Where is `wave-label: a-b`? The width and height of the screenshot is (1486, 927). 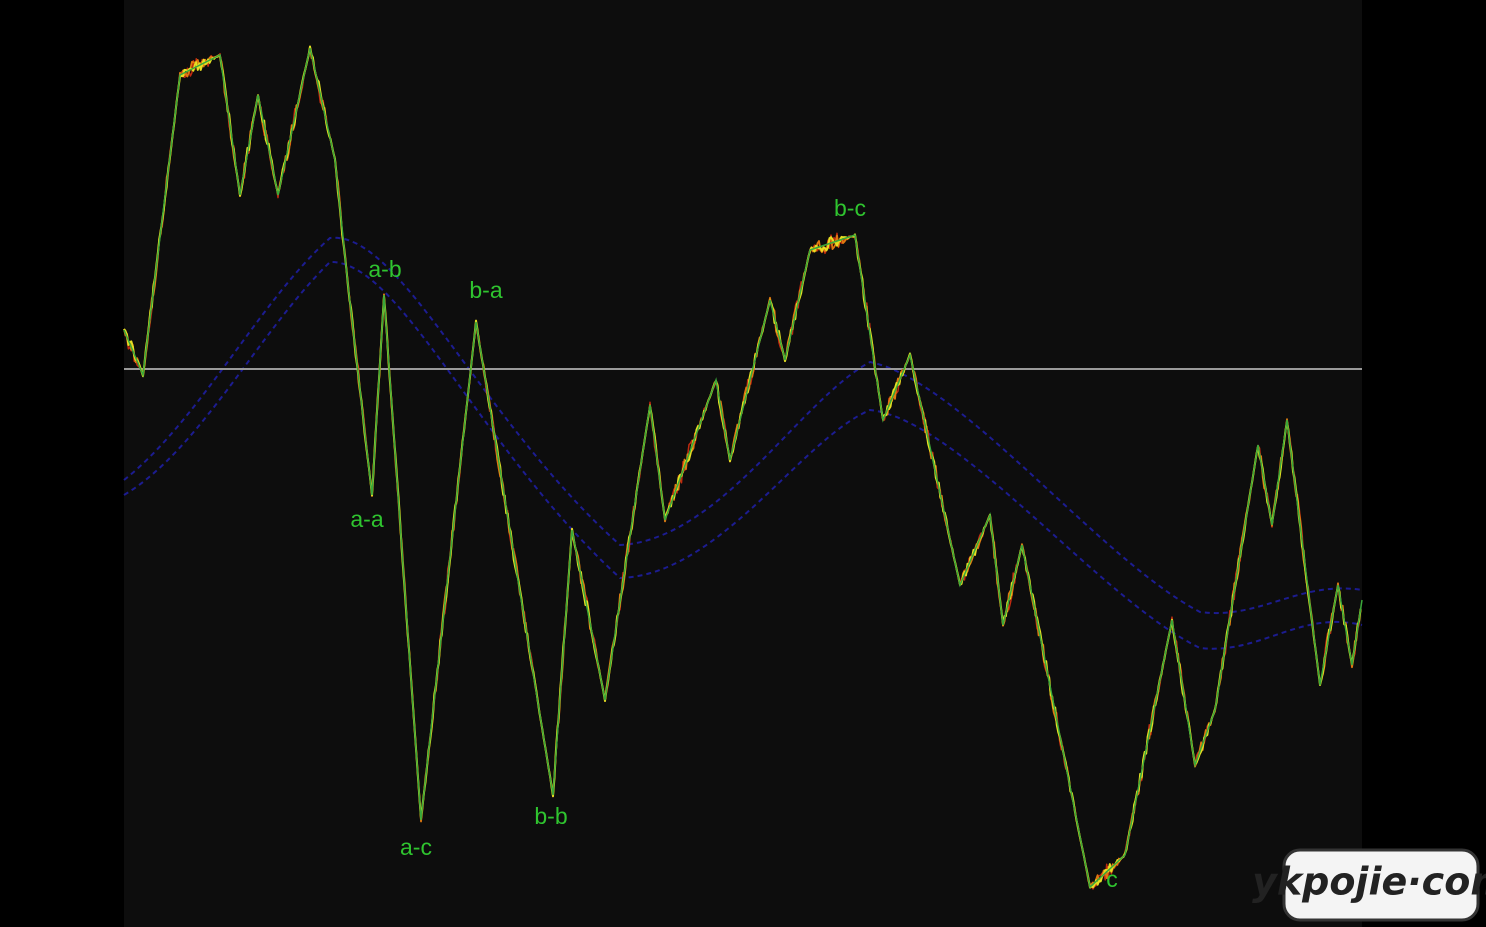 wave-label: a-b is located at coordinates (384, 269).